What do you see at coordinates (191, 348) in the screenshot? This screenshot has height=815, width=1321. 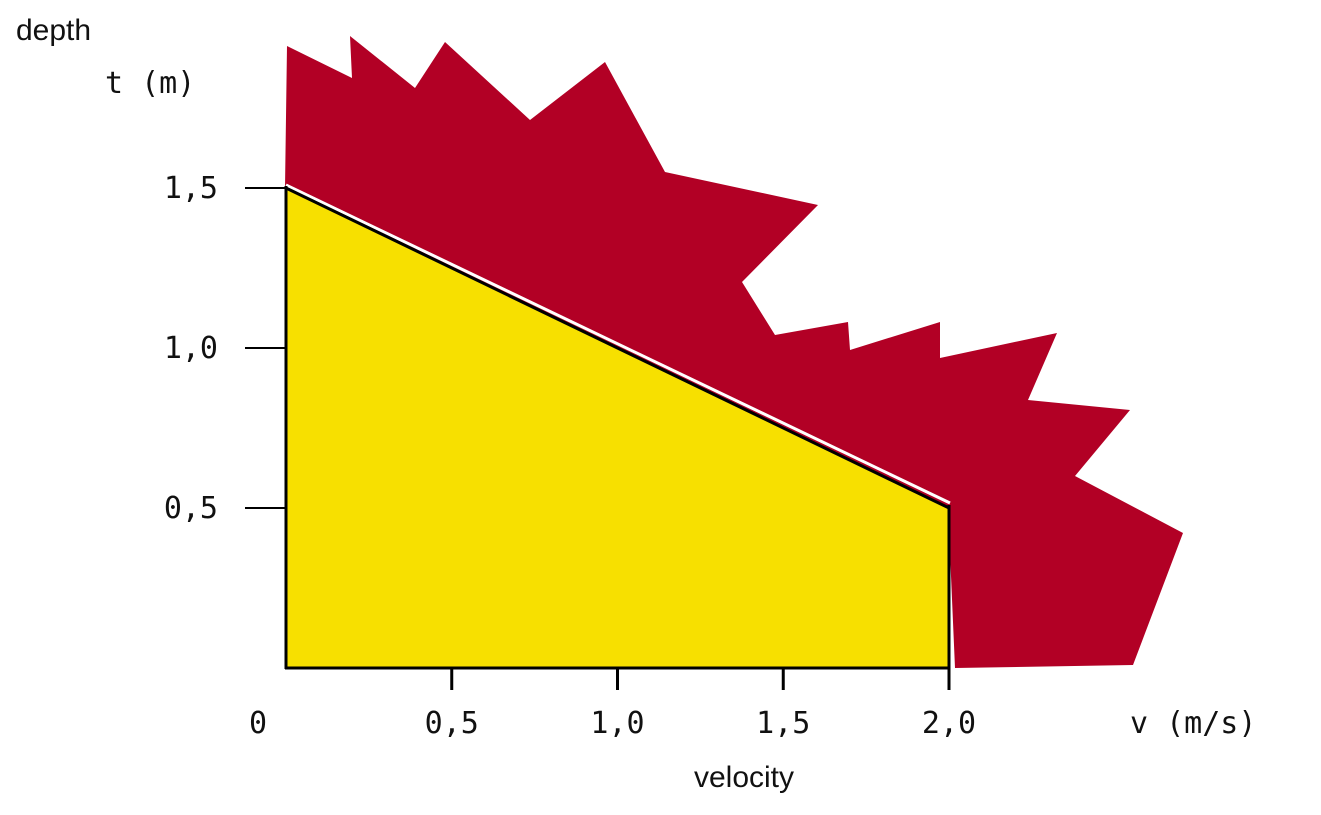 I see `y-tick-label: 1,0` at bounding box center [191, 348].